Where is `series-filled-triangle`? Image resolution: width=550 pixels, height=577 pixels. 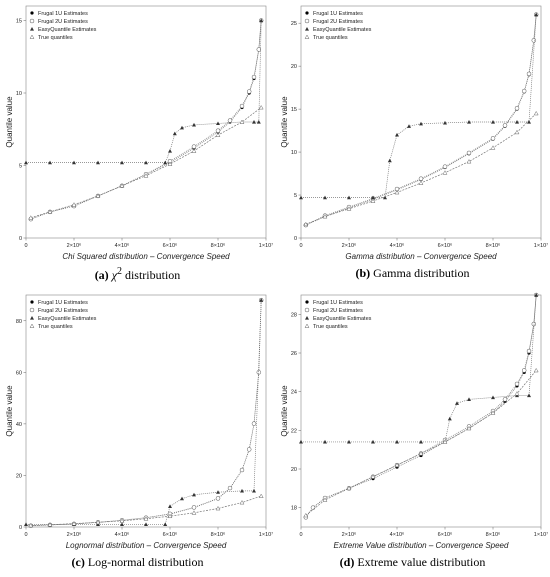 series-filled-triangle is located at coordinates (419, 106).